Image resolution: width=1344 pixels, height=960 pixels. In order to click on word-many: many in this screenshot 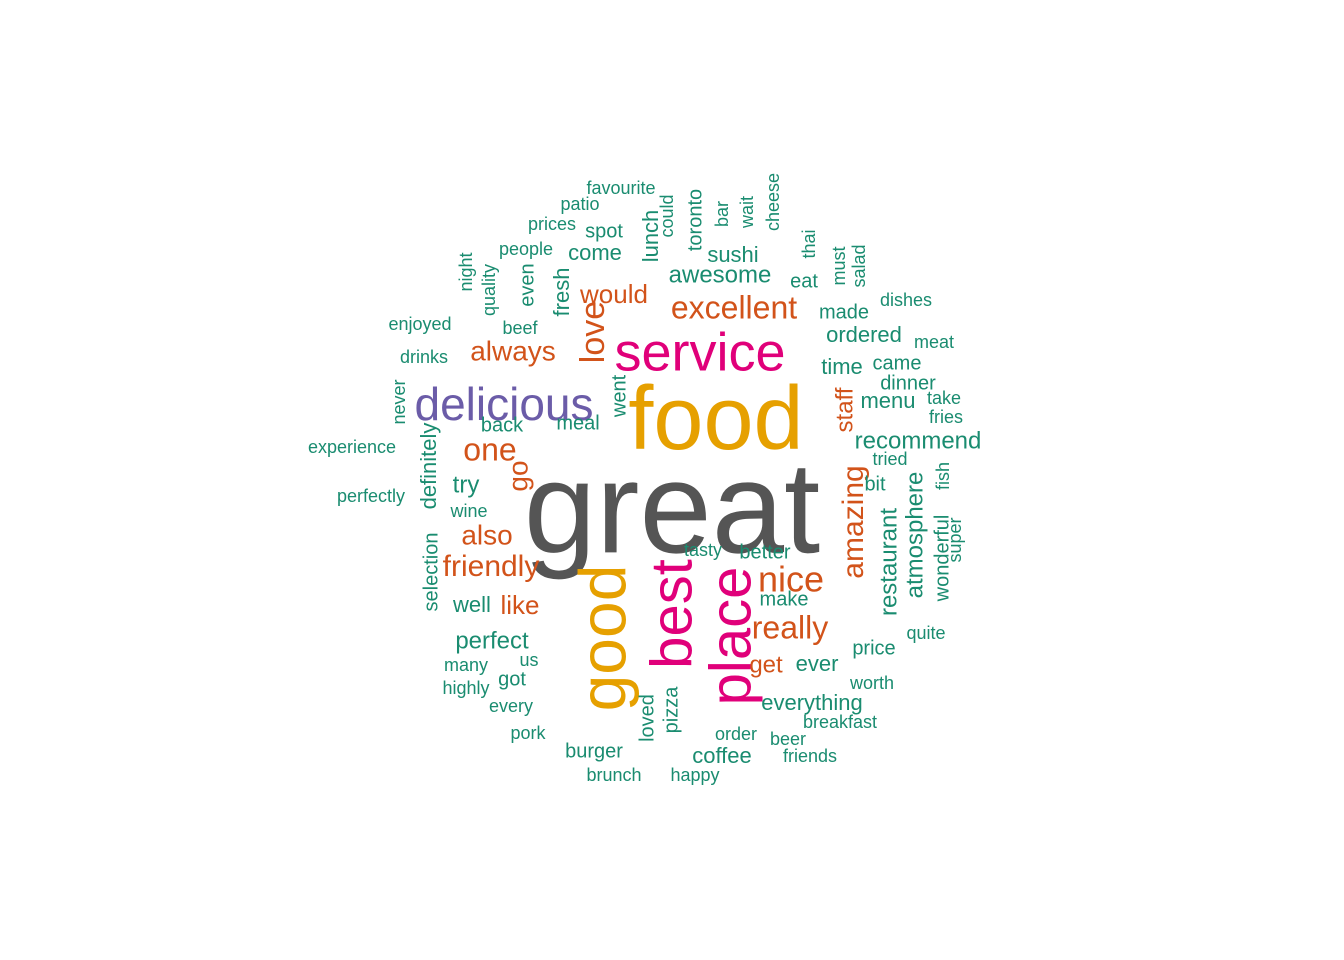, I will do `click(466, 665)`.